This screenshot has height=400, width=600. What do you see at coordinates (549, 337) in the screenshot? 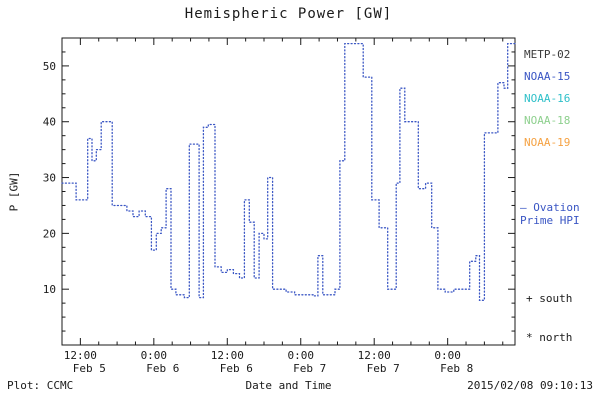
I see `north-marker-legend: * north` at bounding box center [549, 337].